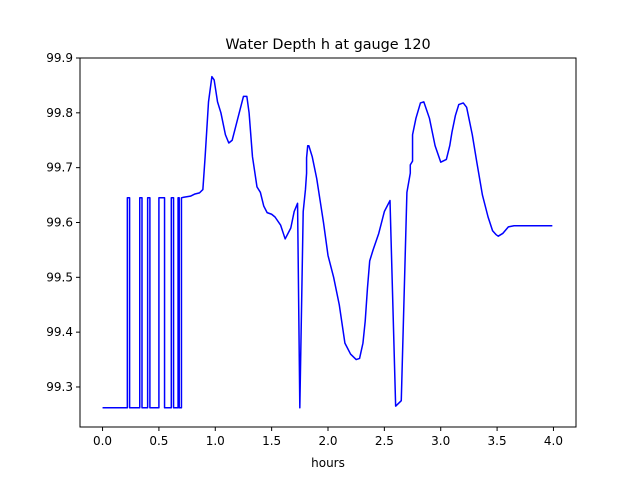 The image size is (640, 480). What do you see at coordinates (59, 113) in the screenshot?
I see `y-tick-label: 99.8` at bounding box center [59, 113].